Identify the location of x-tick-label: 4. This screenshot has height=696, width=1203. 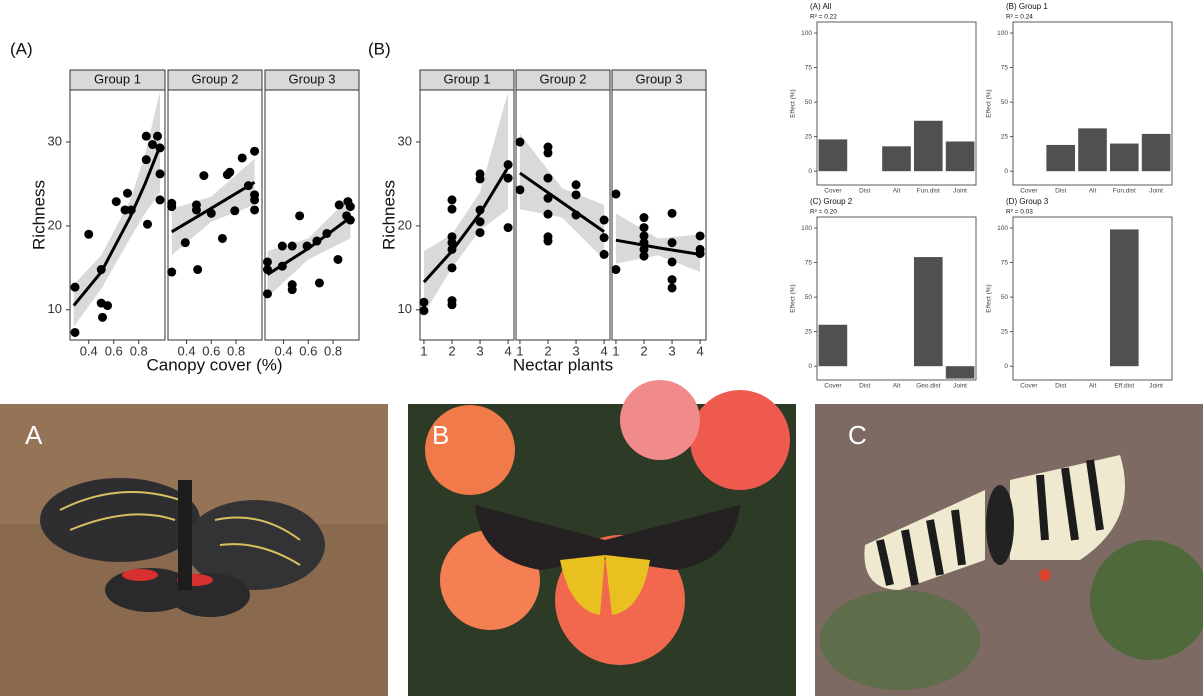
(507, 350).